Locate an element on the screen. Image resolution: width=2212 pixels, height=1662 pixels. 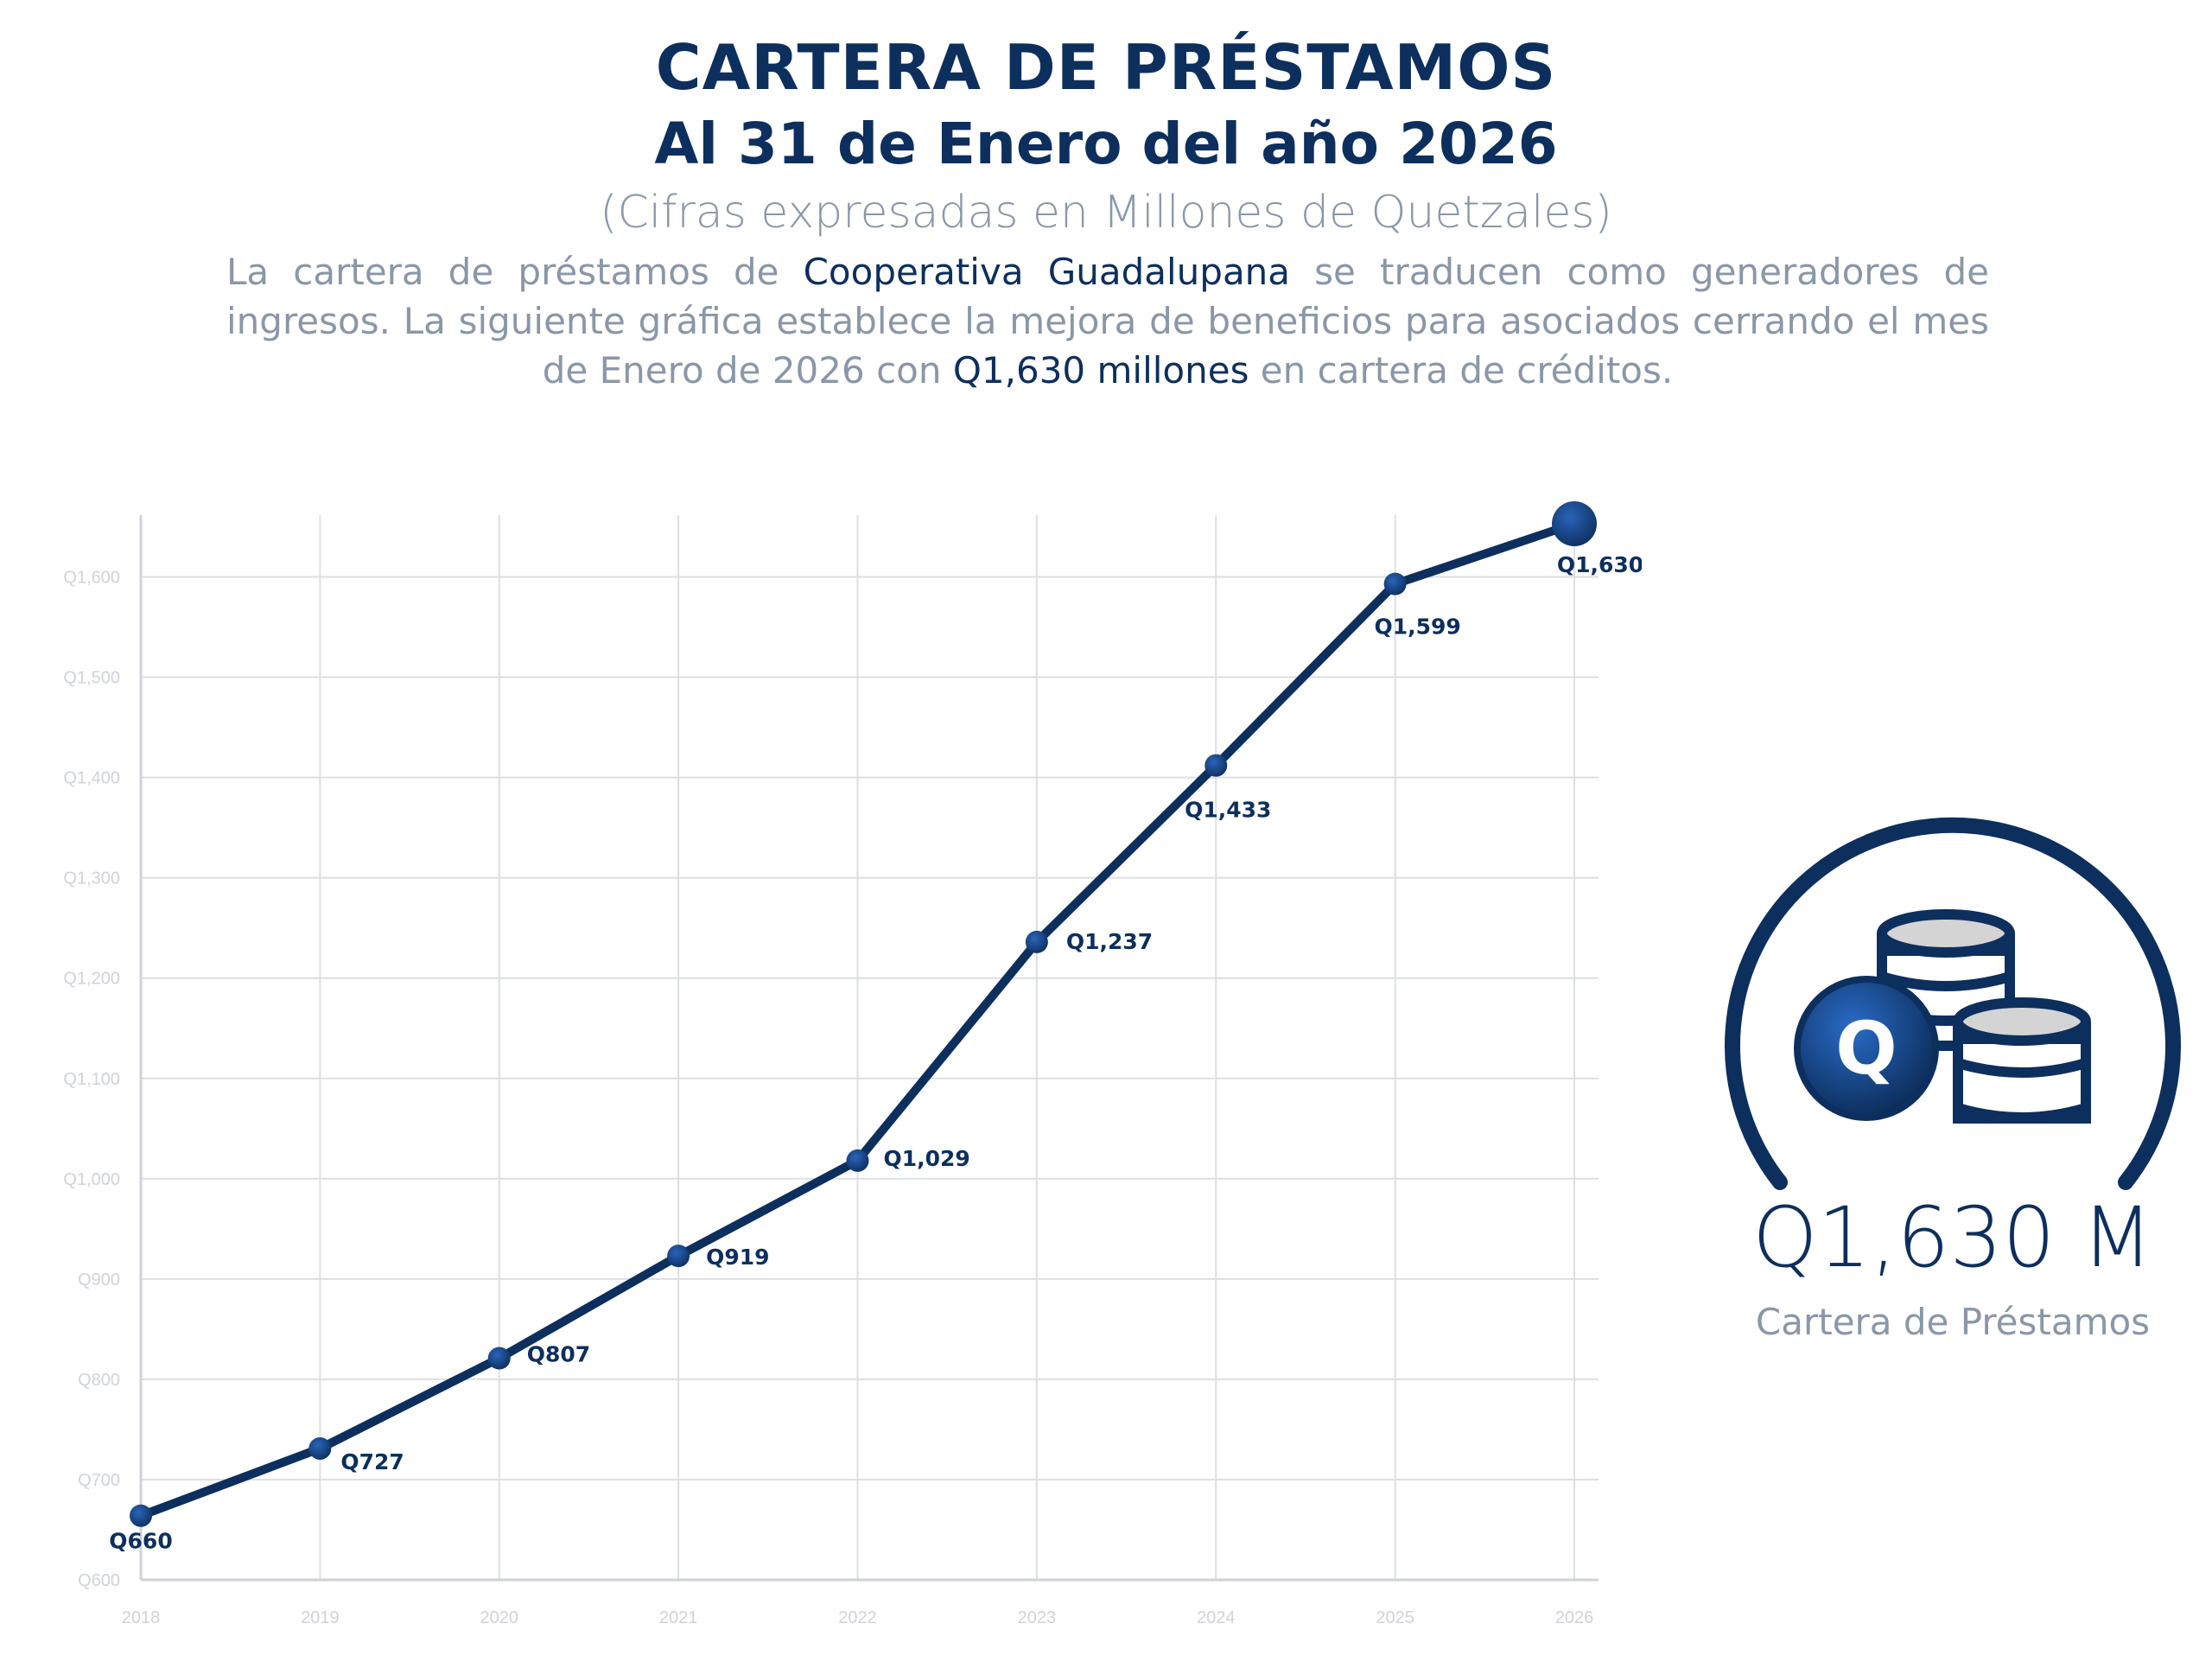
data-label-2025: Q1,599 is located at coordinates (1417, 627).